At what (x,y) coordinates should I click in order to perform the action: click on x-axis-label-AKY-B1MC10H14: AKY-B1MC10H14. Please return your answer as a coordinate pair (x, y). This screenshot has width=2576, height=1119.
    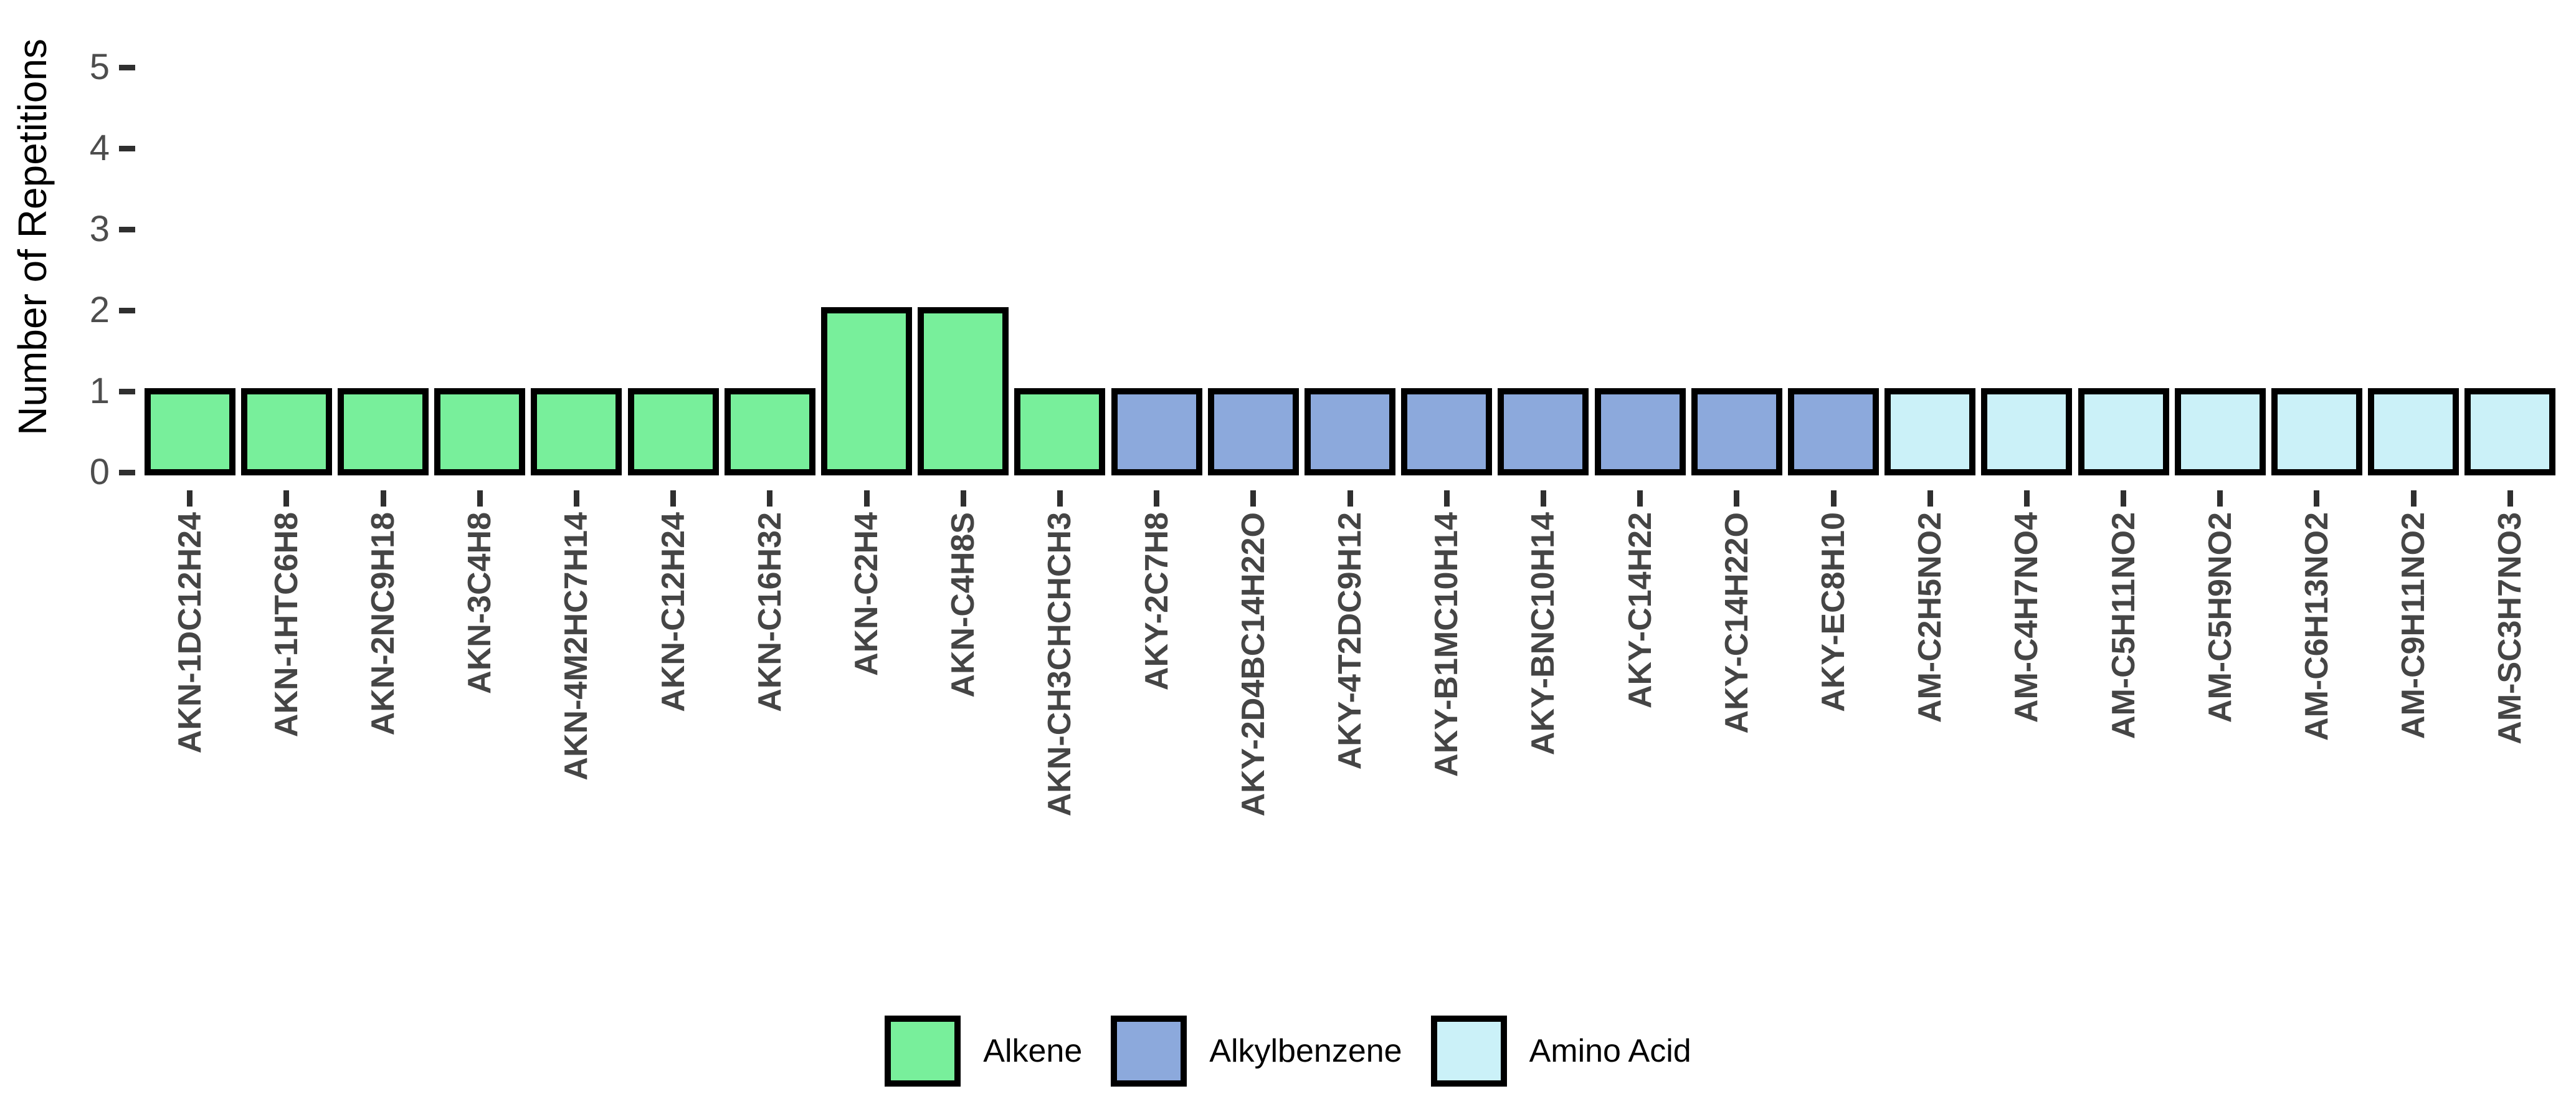
    Looking at the image, I should click on (1446, 644).